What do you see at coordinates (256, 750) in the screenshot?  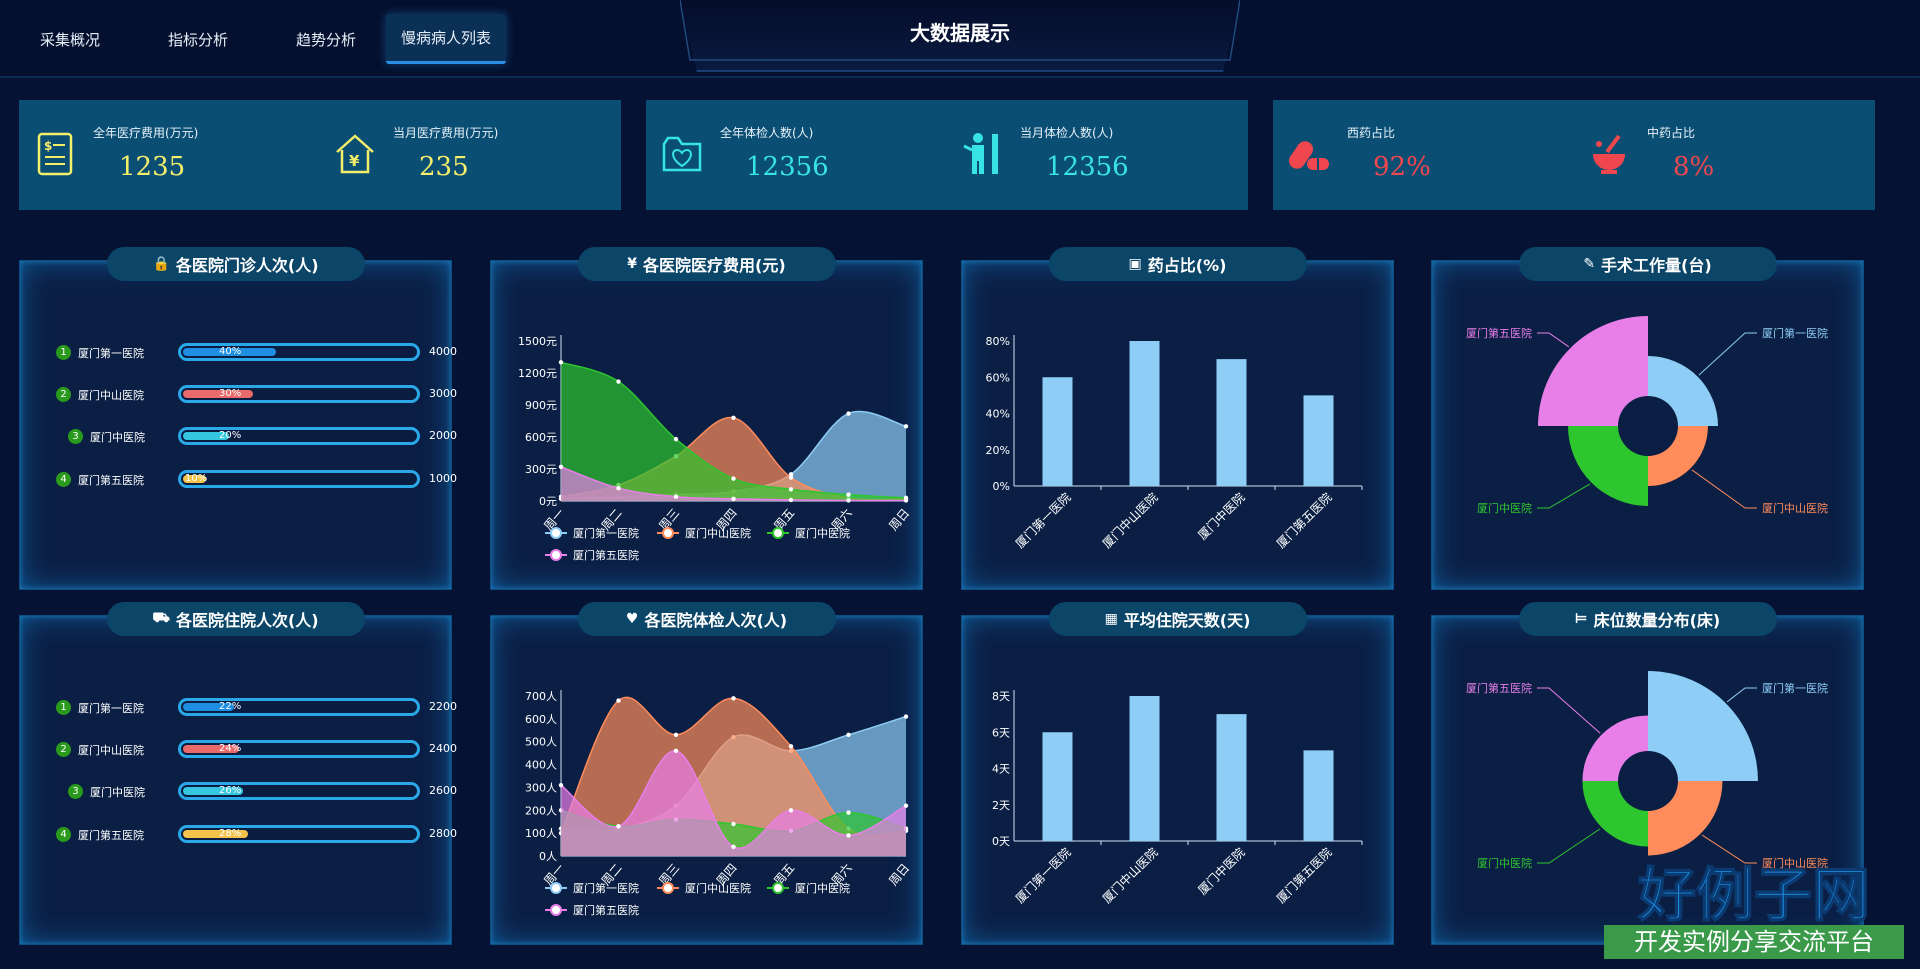 I see `rank-row: 2 厦门中山医院 24% 2400` at bounding box center [256, 750].